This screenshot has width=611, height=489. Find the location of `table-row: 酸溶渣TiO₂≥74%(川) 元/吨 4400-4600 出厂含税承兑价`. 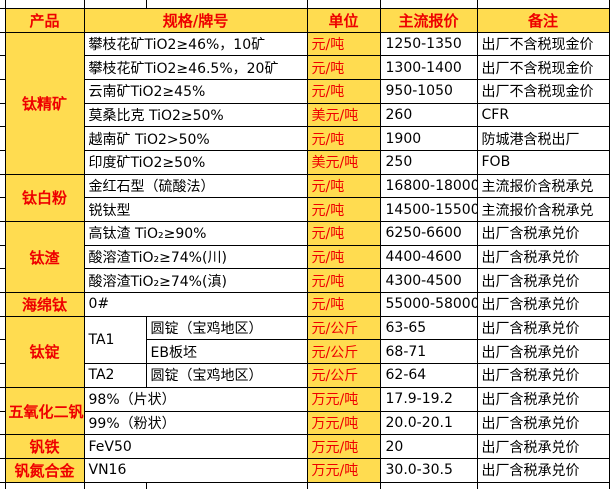

table-row: 酸溶渣TiO₂≥74%(川) 元/吨 4400-4600 出厂含税承兑价 is located at coordinates (305, 257).